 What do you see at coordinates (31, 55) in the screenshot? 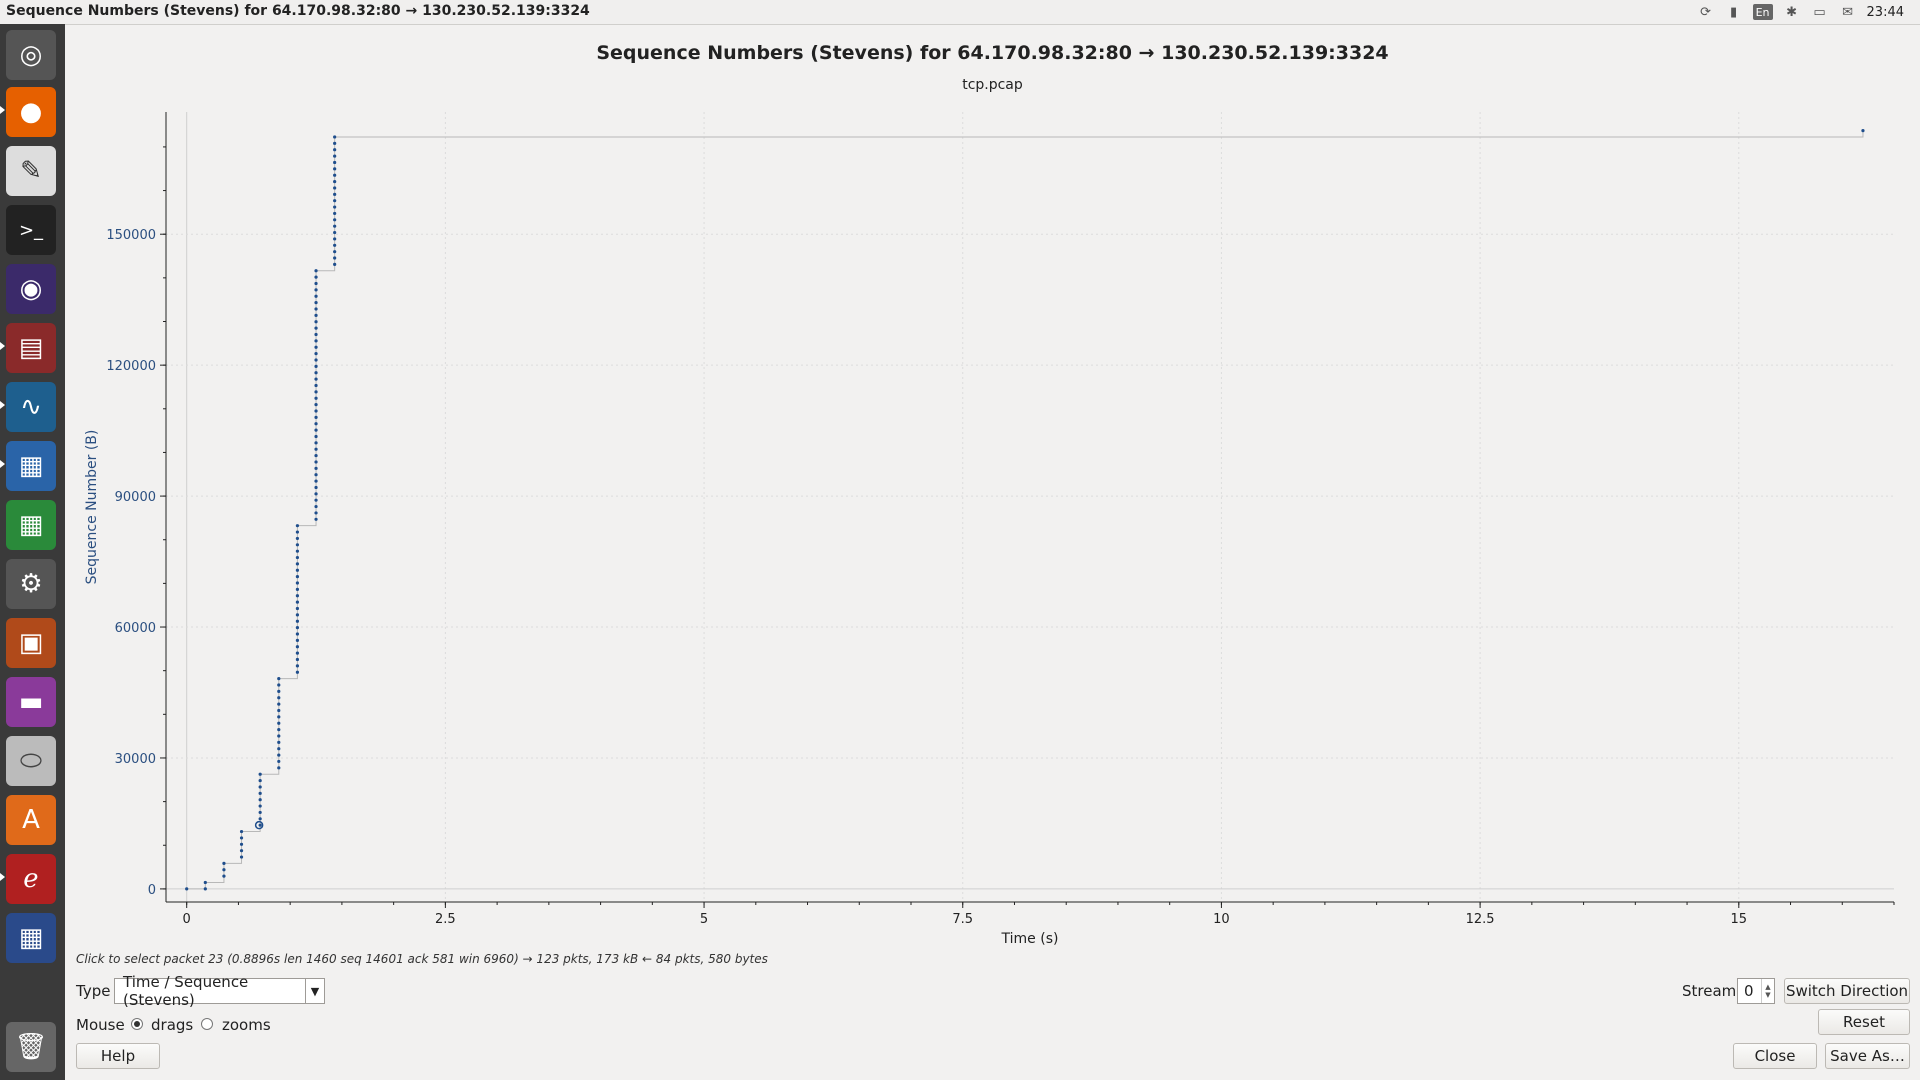
I see `ubuntu-dash-icon: ◎` at bounding box center [31, 55].